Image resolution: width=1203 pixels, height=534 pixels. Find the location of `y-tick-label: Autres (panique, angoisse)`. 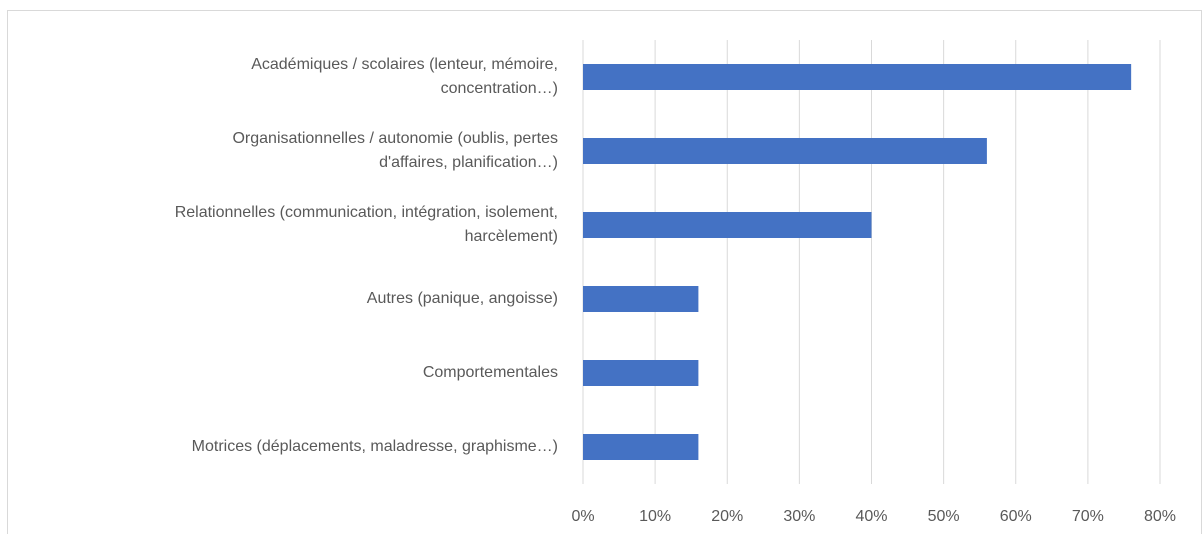

y-tick-label: Autres (panique, angoisse) is located at coordinates (462, 298).